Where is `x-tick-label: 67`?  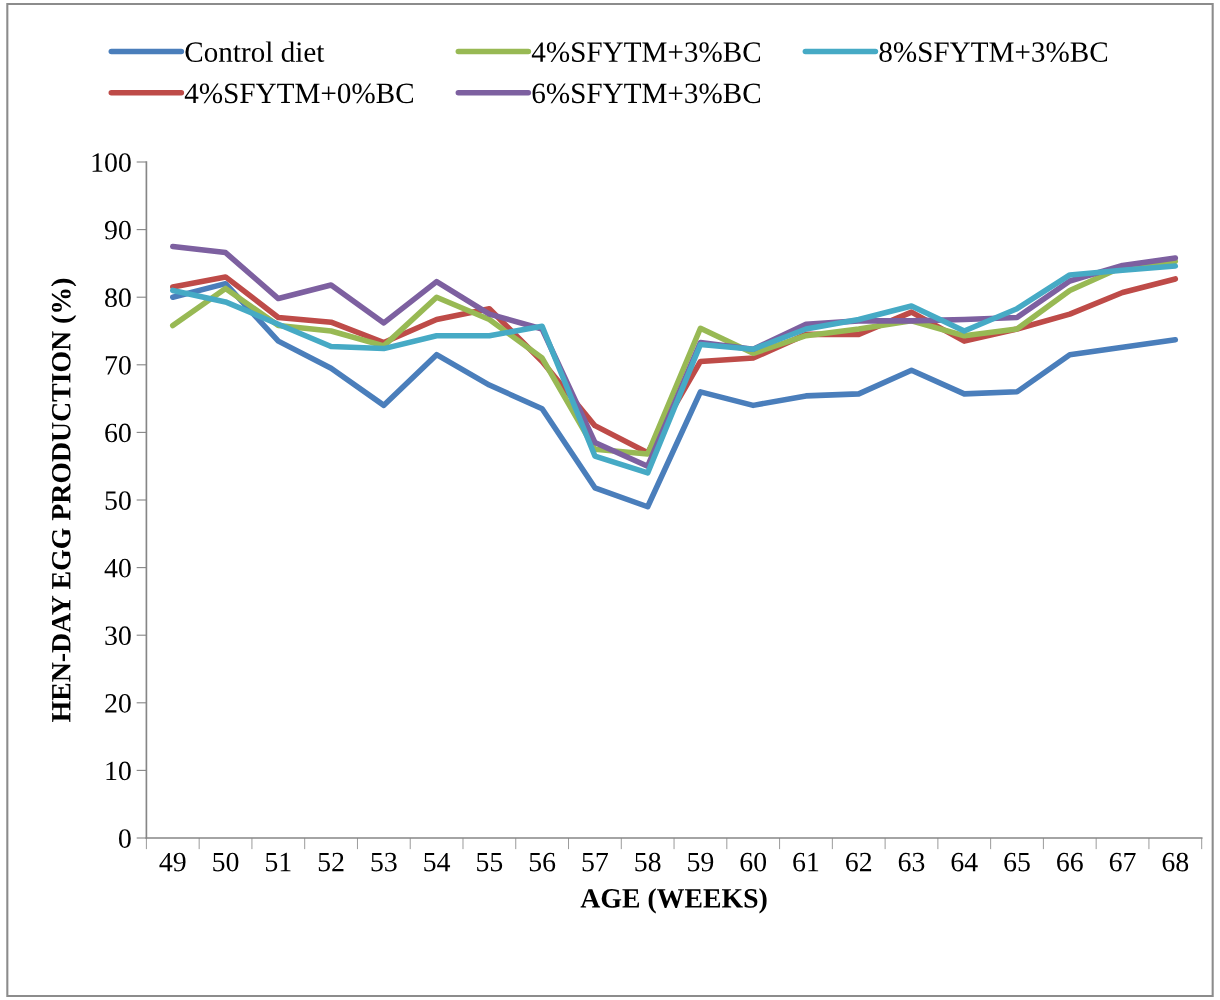
x-tick-label: 67 is located at coordinates (1122, 862).